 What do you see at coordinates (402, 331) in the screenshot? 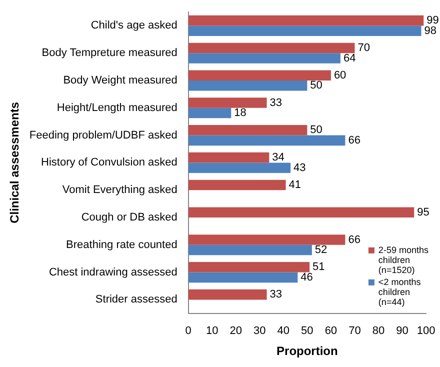
I see `x-tick-label: 90` at bounding box center [402, 331].